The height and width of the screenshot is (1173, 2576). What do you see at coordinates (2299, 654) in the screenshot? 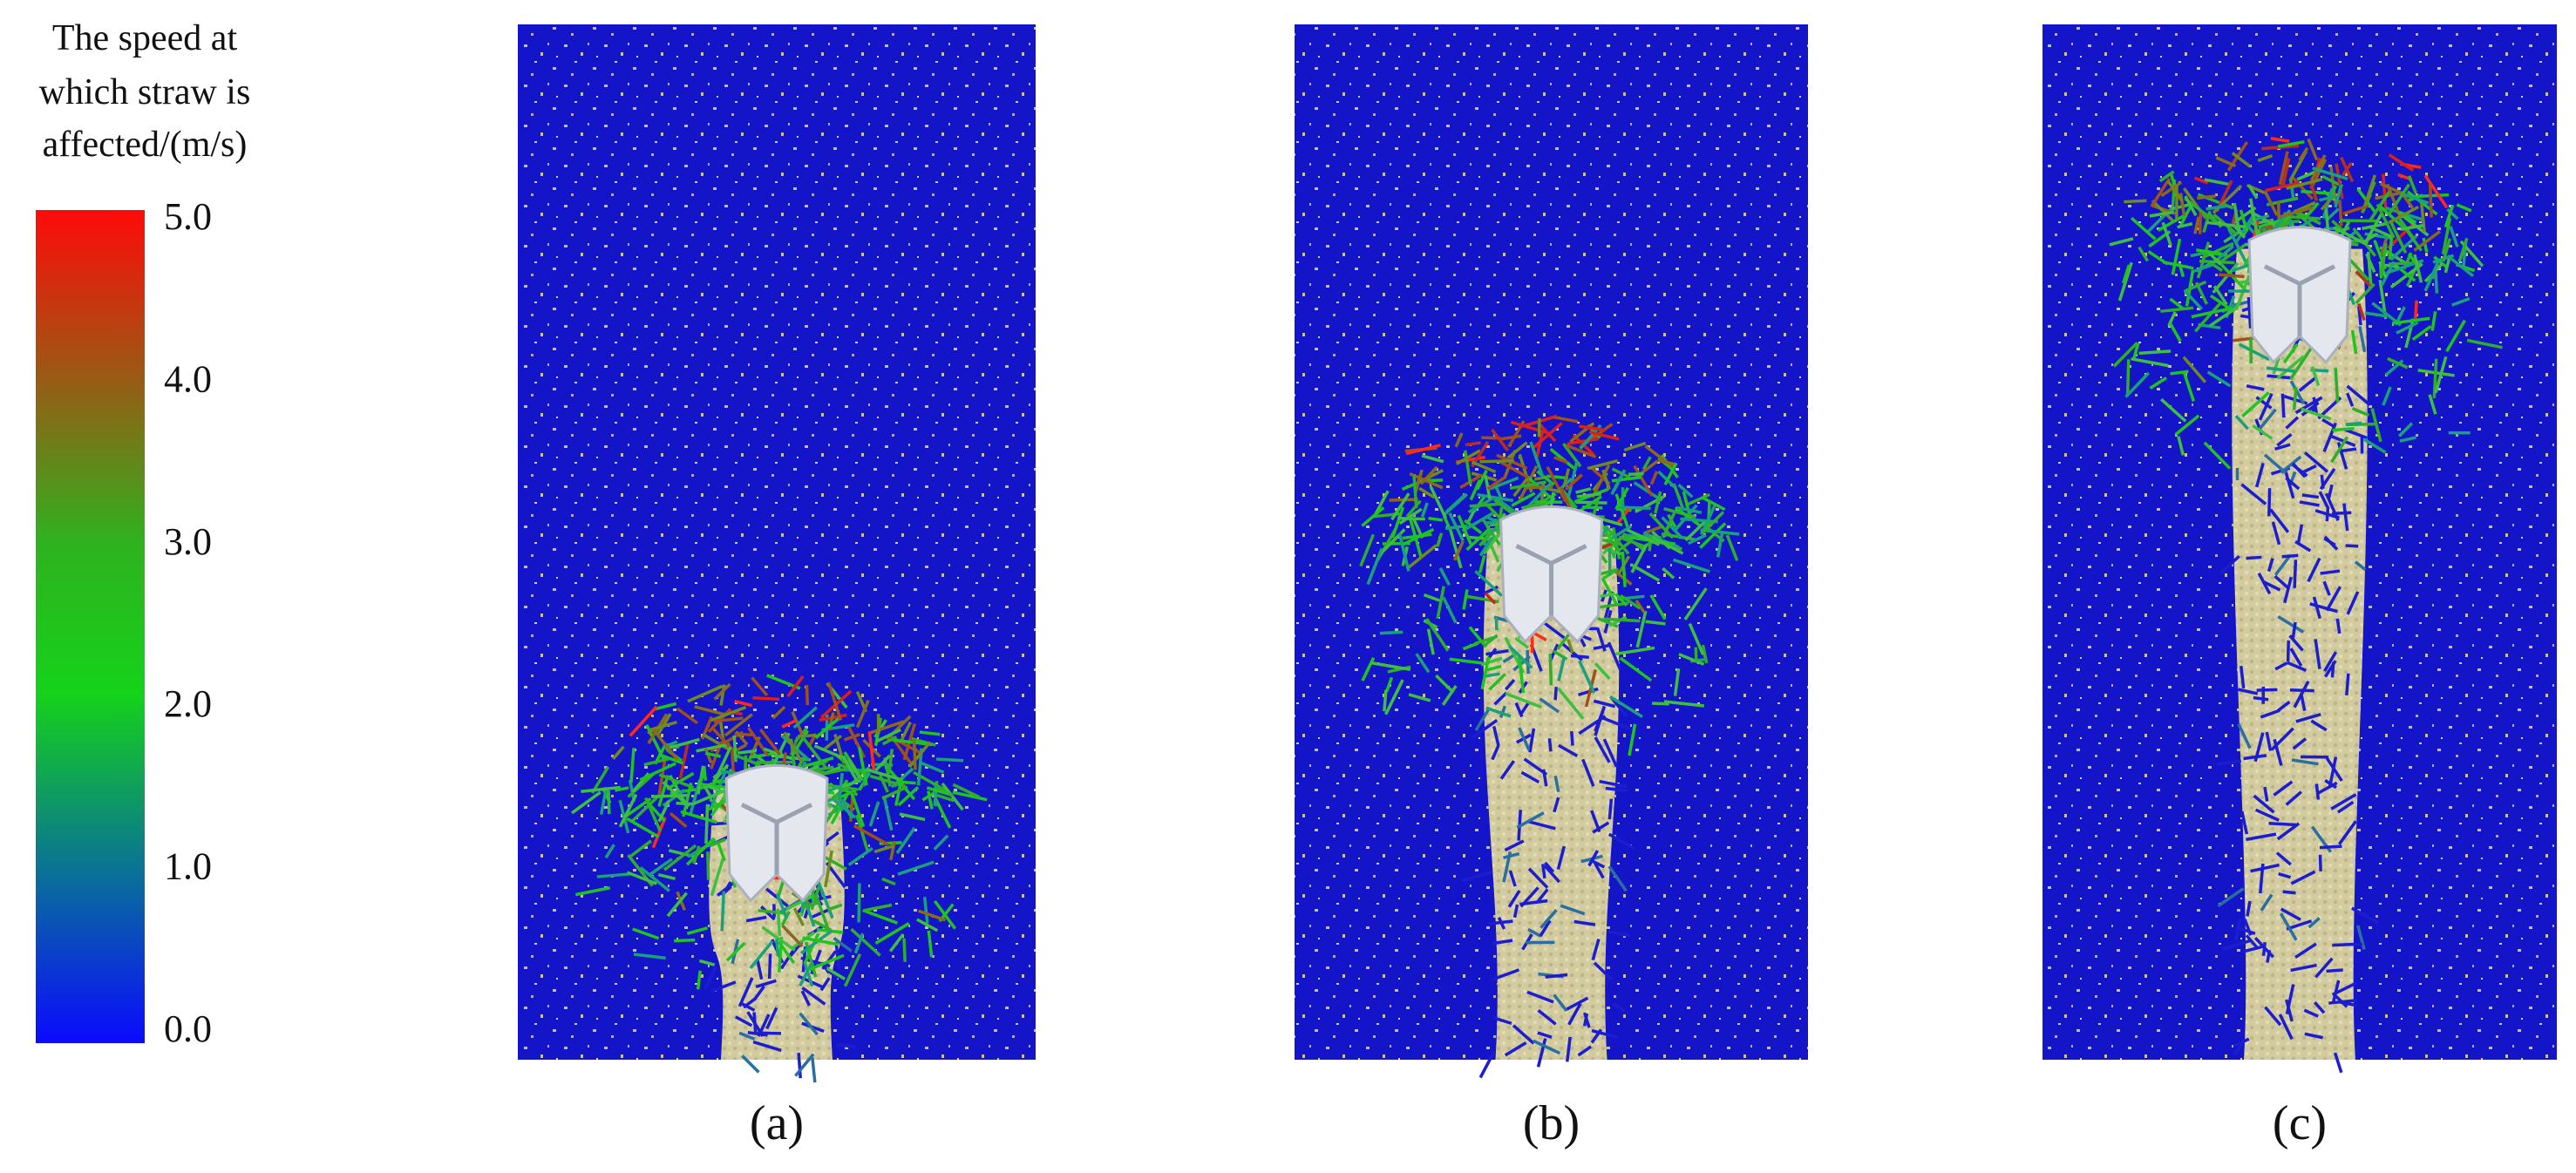
I see `cleared-strip` at bounding box center [2299, 654].